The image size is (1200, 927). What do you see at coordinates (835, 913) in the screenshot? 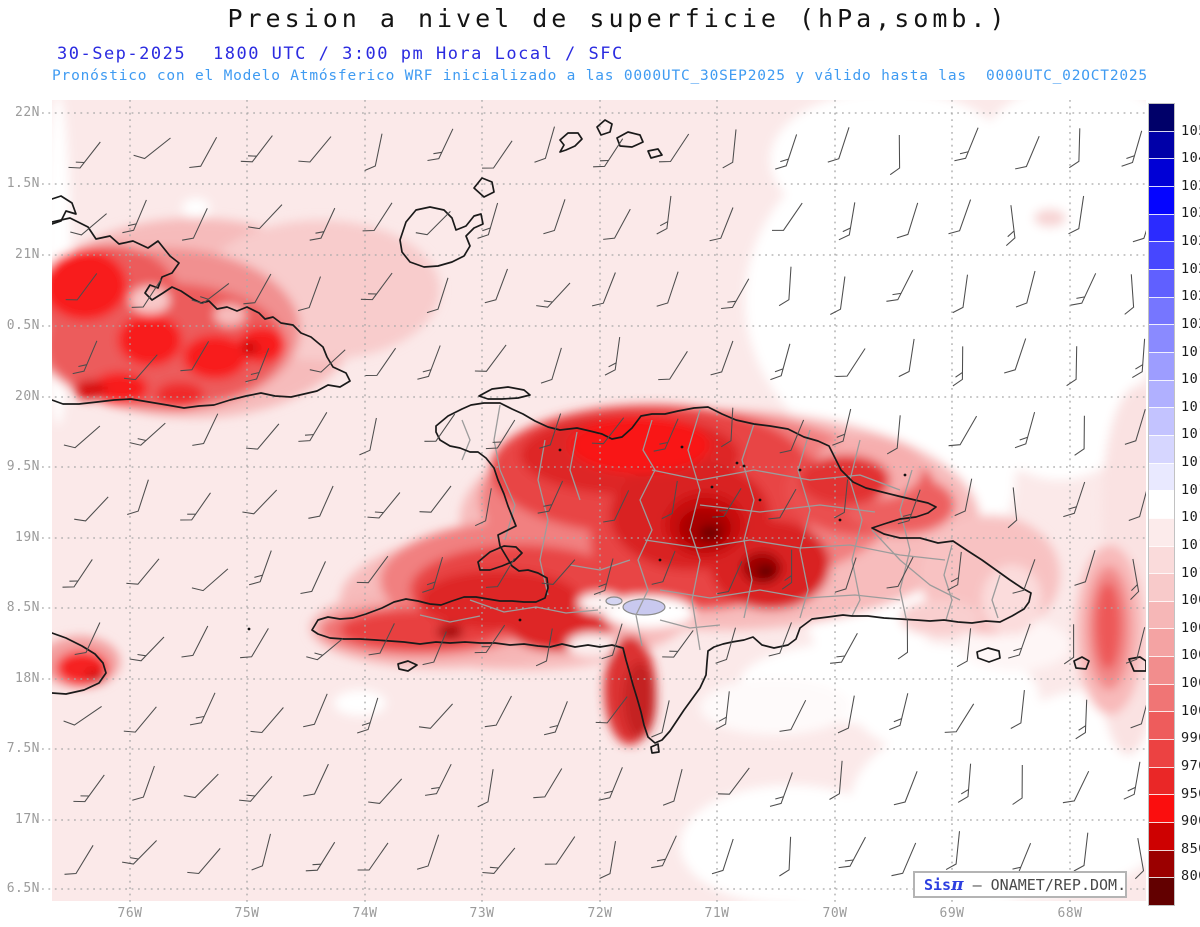
I see `lon-tick-label: 70W` at bounding box center [835, 913].